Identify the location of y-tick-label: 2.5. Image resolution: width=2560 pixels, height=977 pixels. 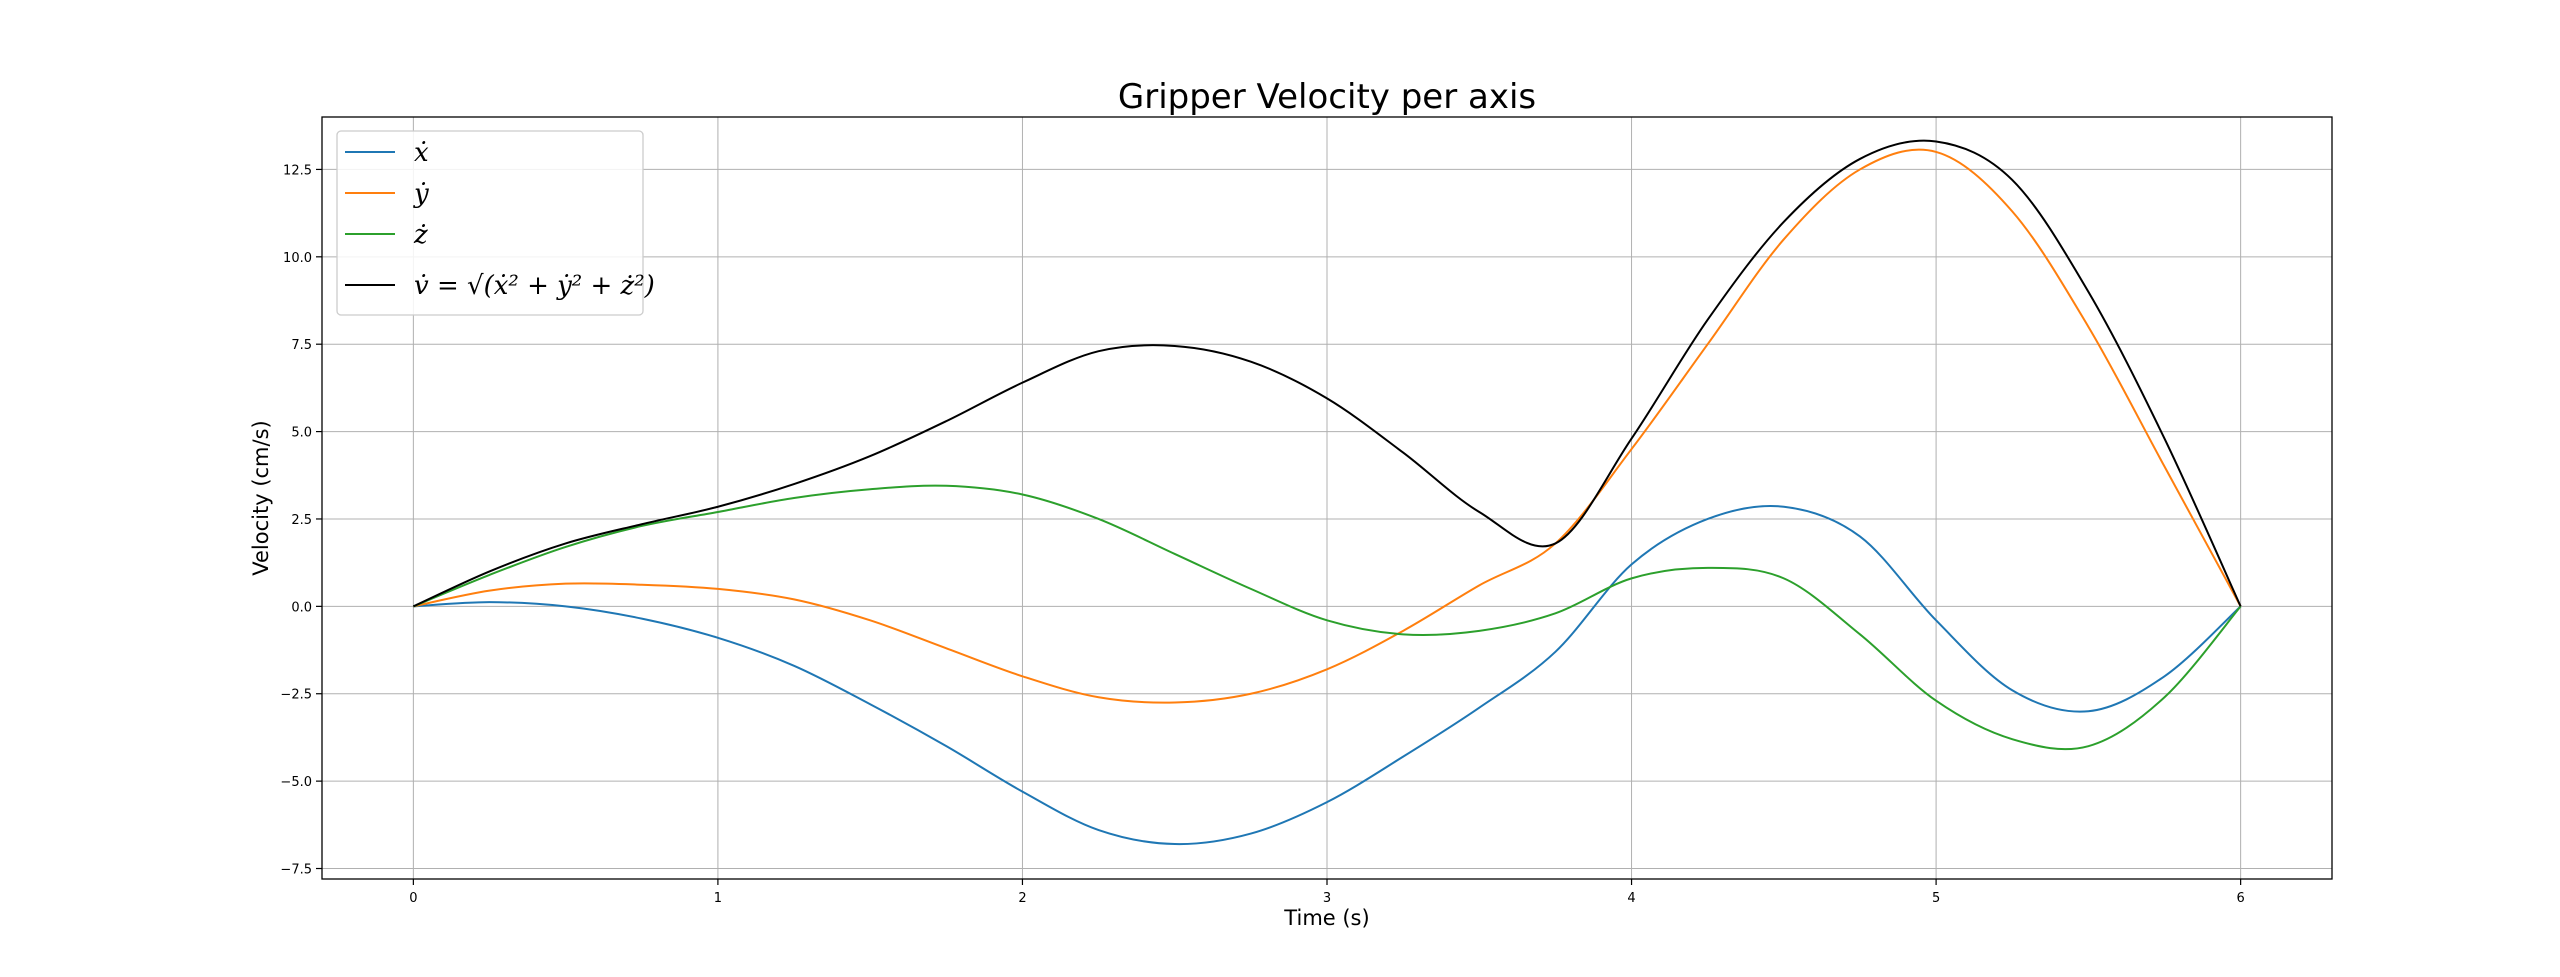
(301, 520).